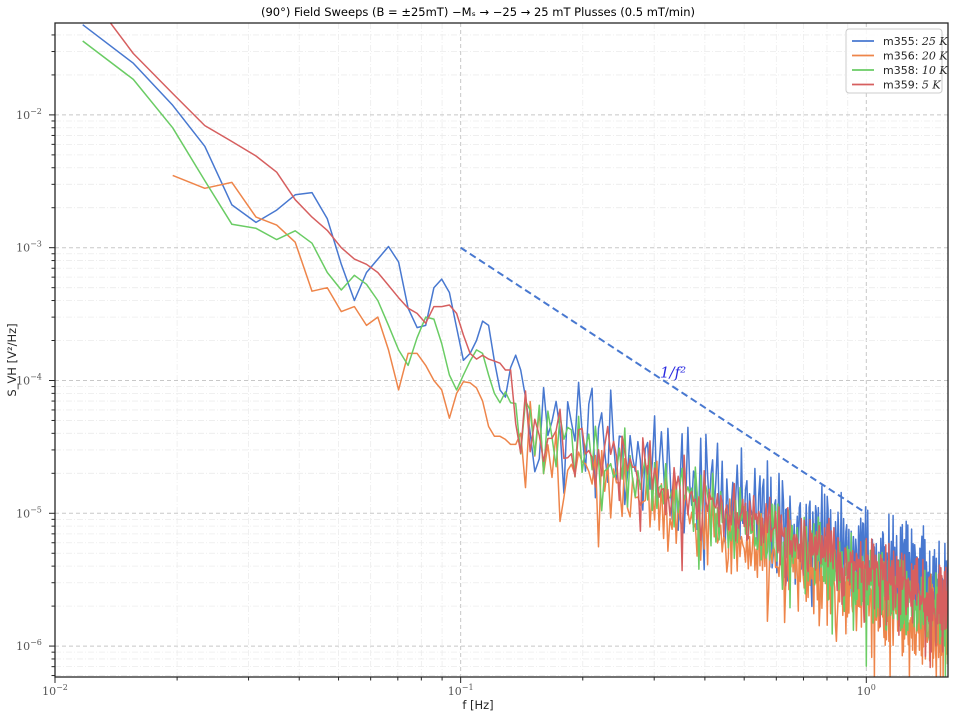  What do you see at coordinates (915, 41) in the screenshot?
I see `legend-entry: m355: 25 K` at bounding box center [915, 41].